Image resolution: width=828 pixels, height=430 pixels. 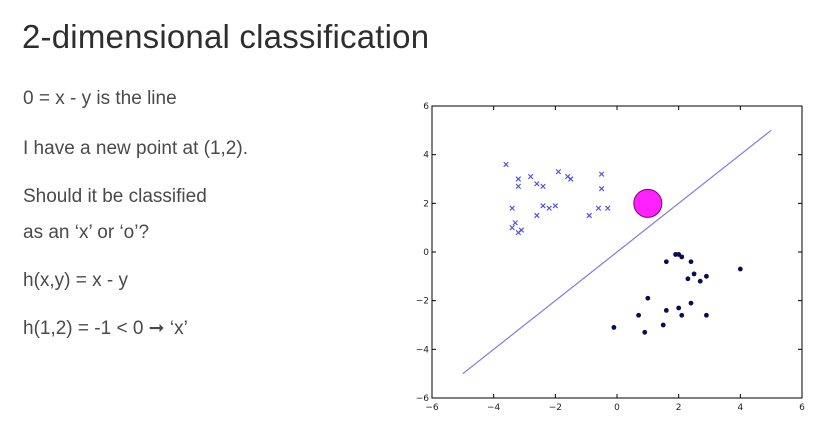 I want to click on y-tick-label: 4, so click(x=426, y=156).